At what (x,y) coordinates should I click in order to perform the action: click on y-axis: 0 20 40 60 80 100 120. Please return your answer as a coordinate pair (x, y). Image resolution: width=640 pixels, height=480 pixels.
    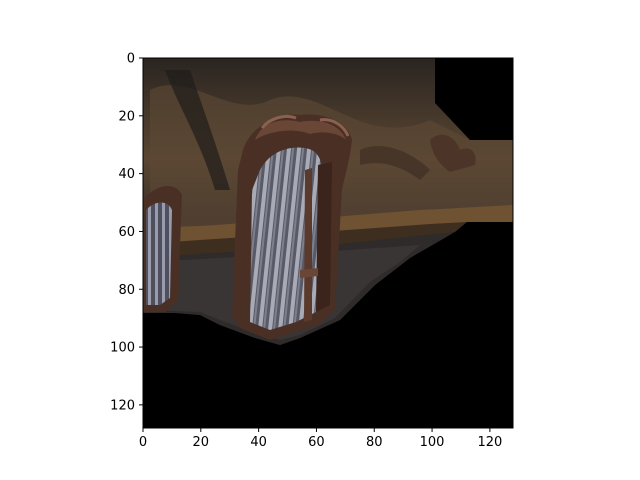
    Looking at the image, I should click on (126, 232).